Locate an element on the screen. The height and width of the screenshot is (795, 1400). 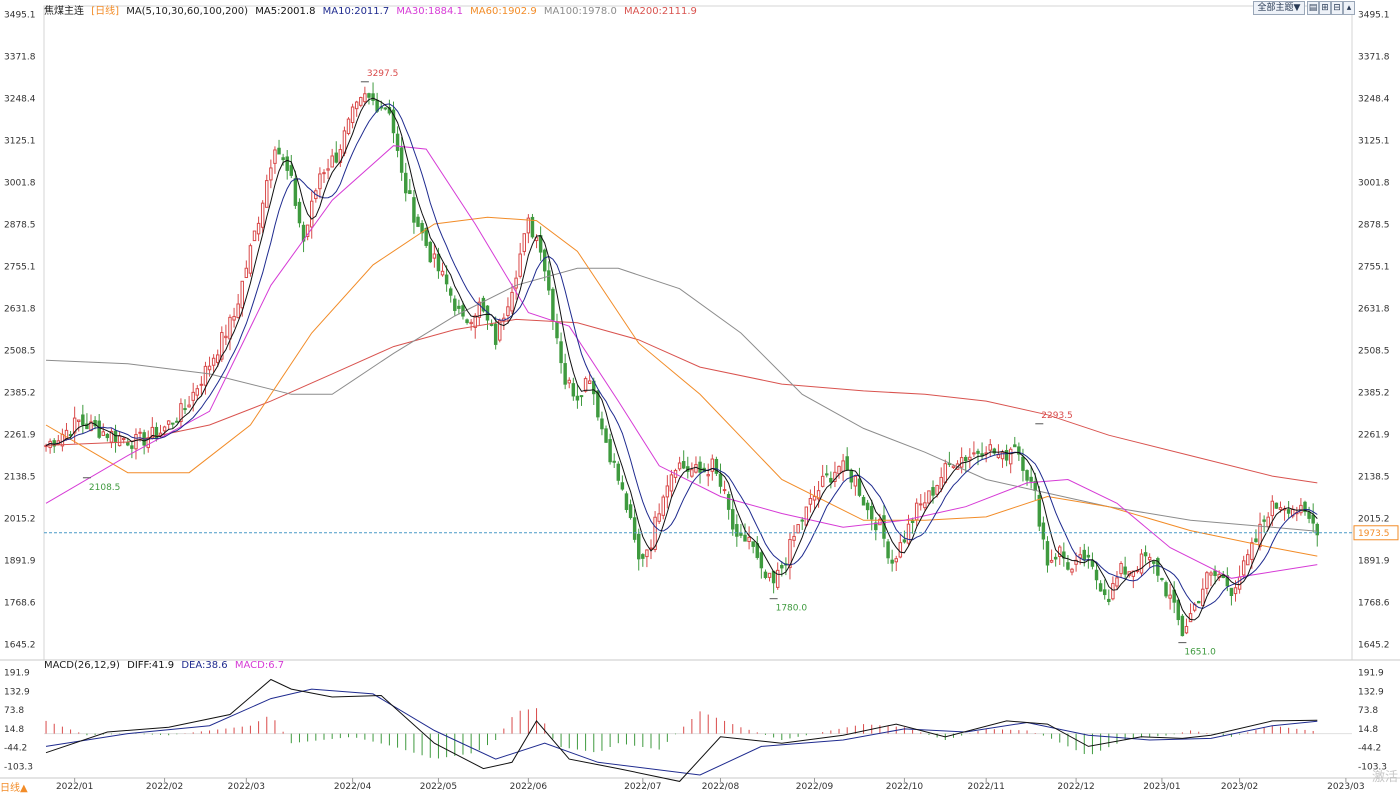
last-price-label: 1973.5 is located at coordinates (1374, 534).